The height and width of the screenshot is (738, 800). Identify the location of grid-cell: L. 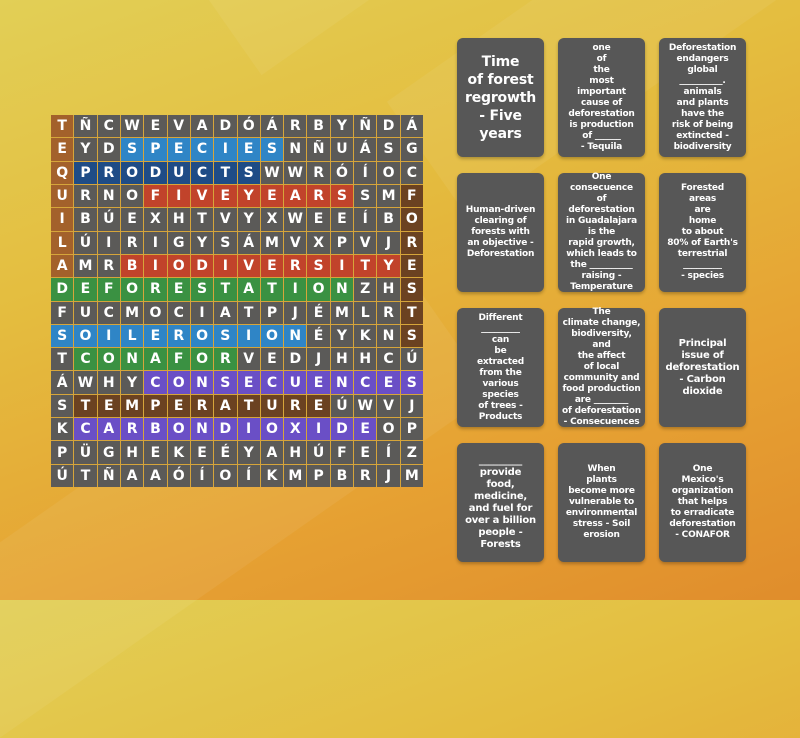
(132, 336).